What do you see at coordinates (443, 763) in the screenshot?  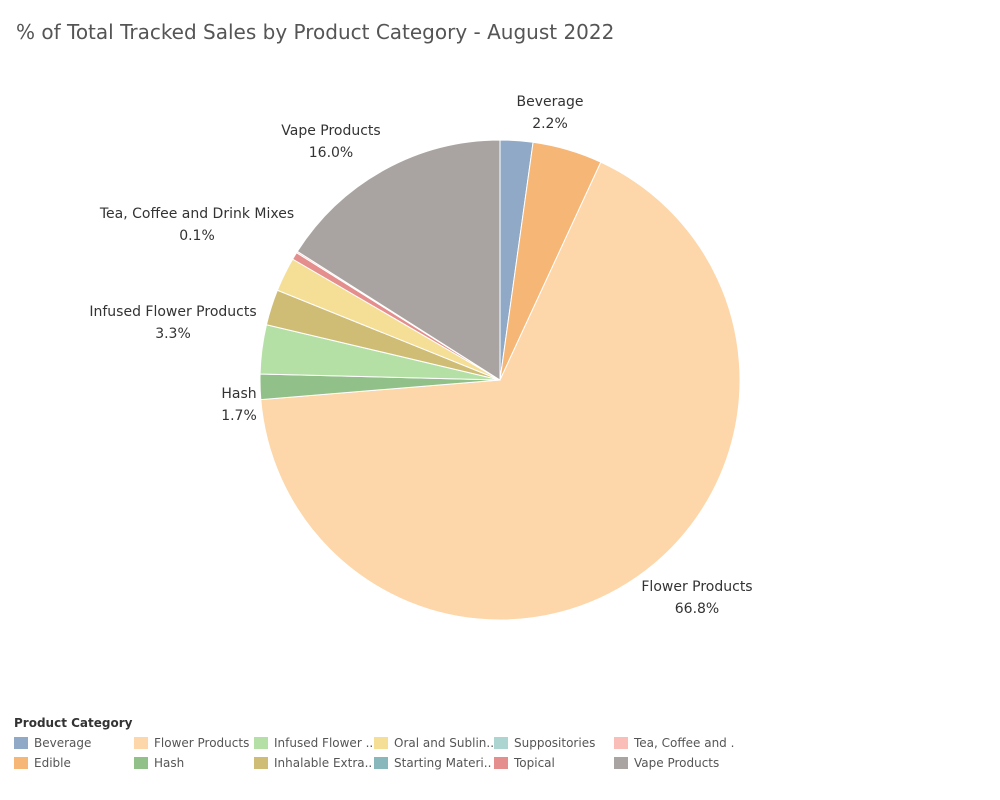 I see `legend-label: Starting Materi..` at bounding box center [443, 763].